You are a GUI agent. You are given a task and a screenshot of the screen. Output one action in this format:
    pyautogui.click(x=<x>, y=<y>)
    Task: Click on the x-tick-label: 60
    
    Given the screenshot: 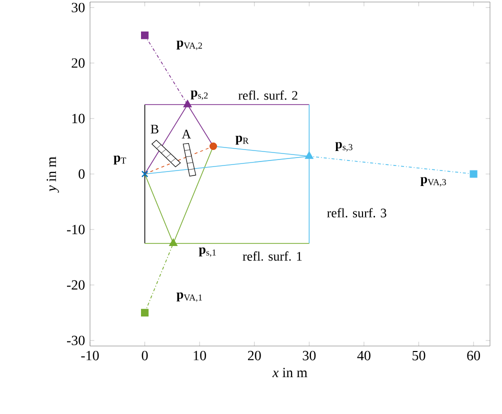 What is the action you would take?
    pyautogui.click(x=473, y=355)
    